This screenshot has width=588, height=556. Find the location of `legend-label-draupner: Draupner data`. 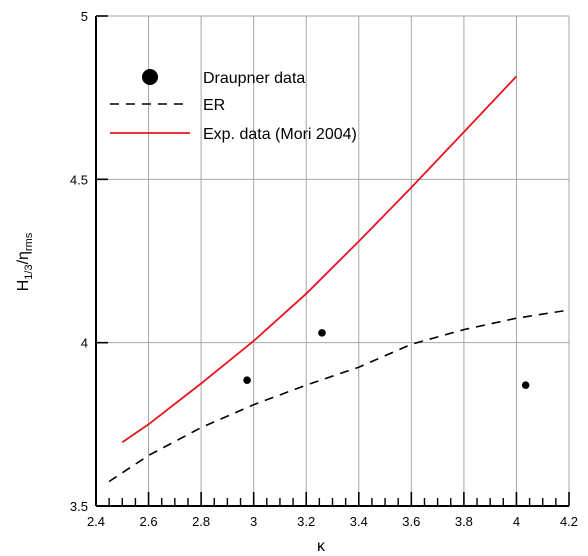

legend-label-draupner: Draupner data is located at coordinates (254, 78).